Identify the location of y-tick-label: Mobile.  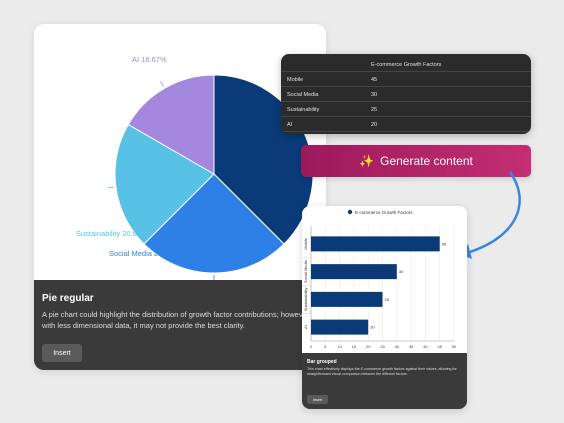
(305, 243).